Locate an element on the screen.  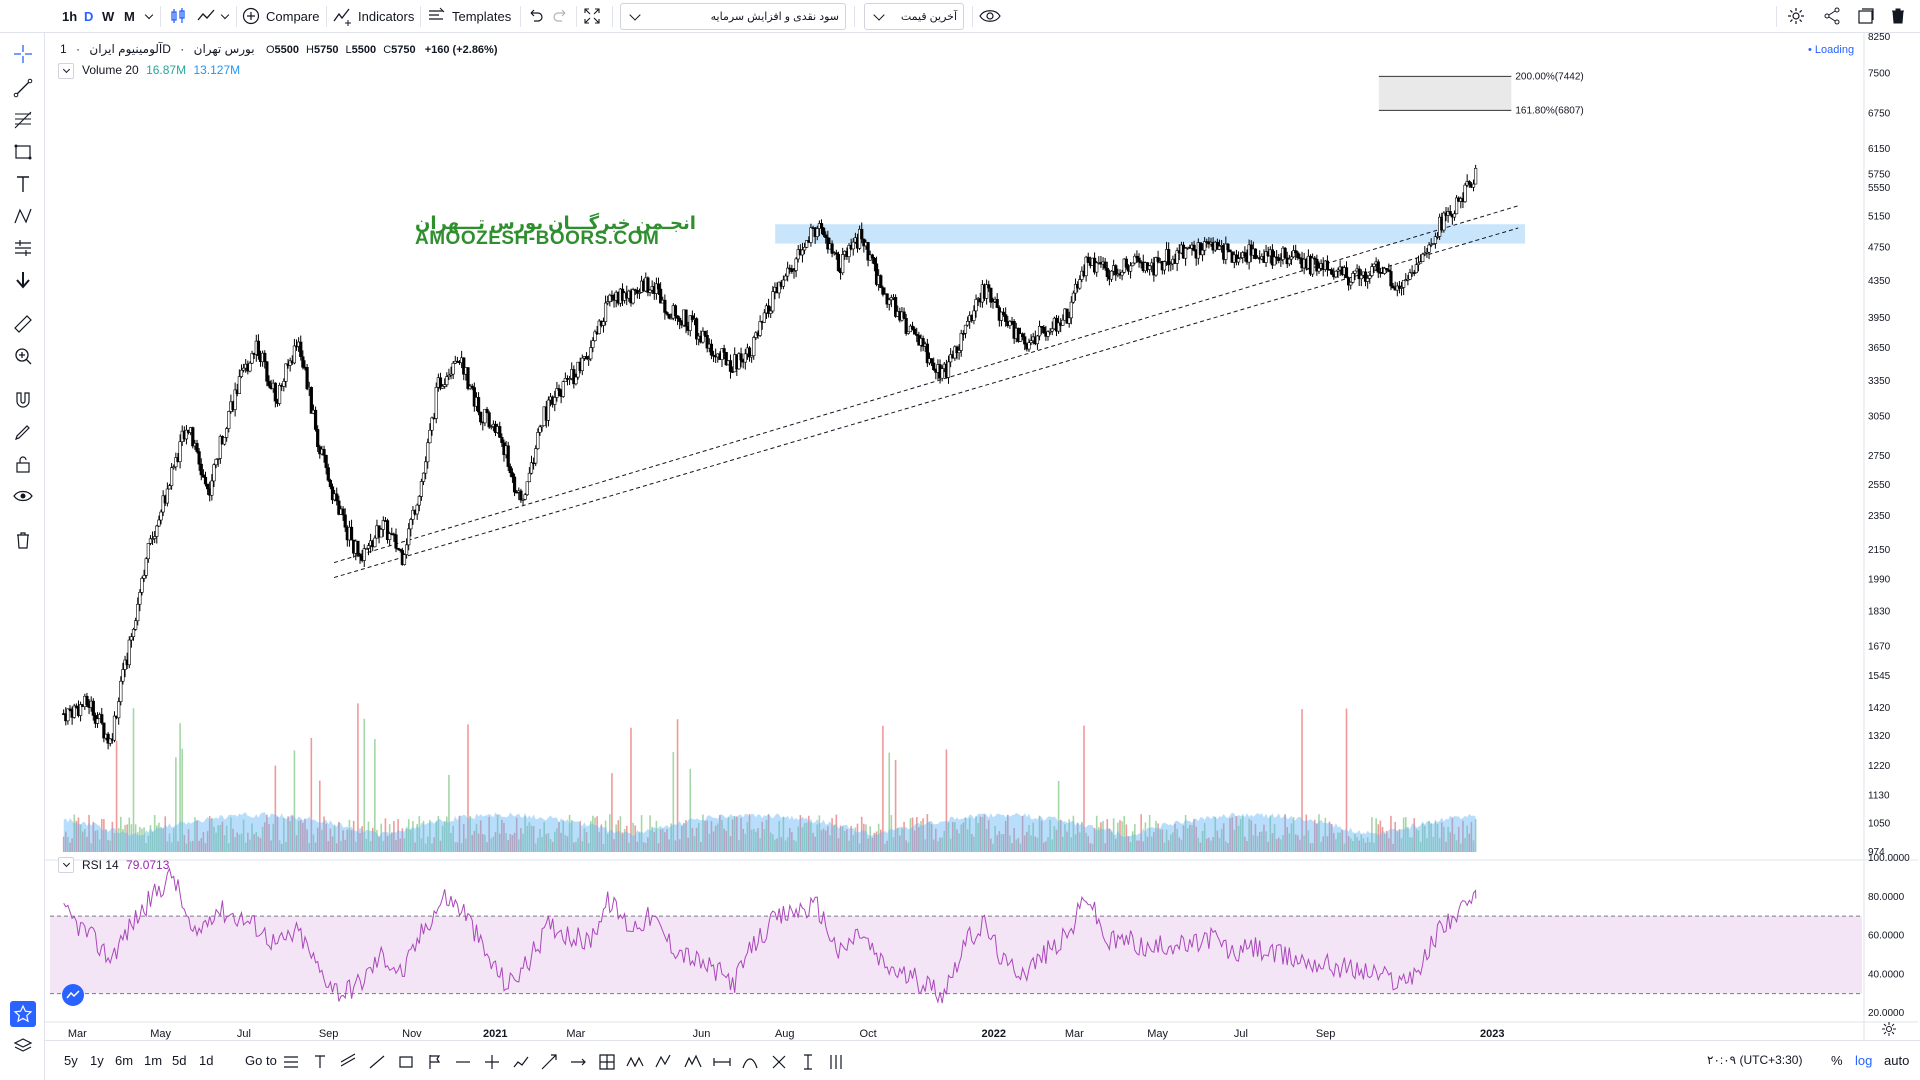
lock-icon is located at coordinates (23, 464).